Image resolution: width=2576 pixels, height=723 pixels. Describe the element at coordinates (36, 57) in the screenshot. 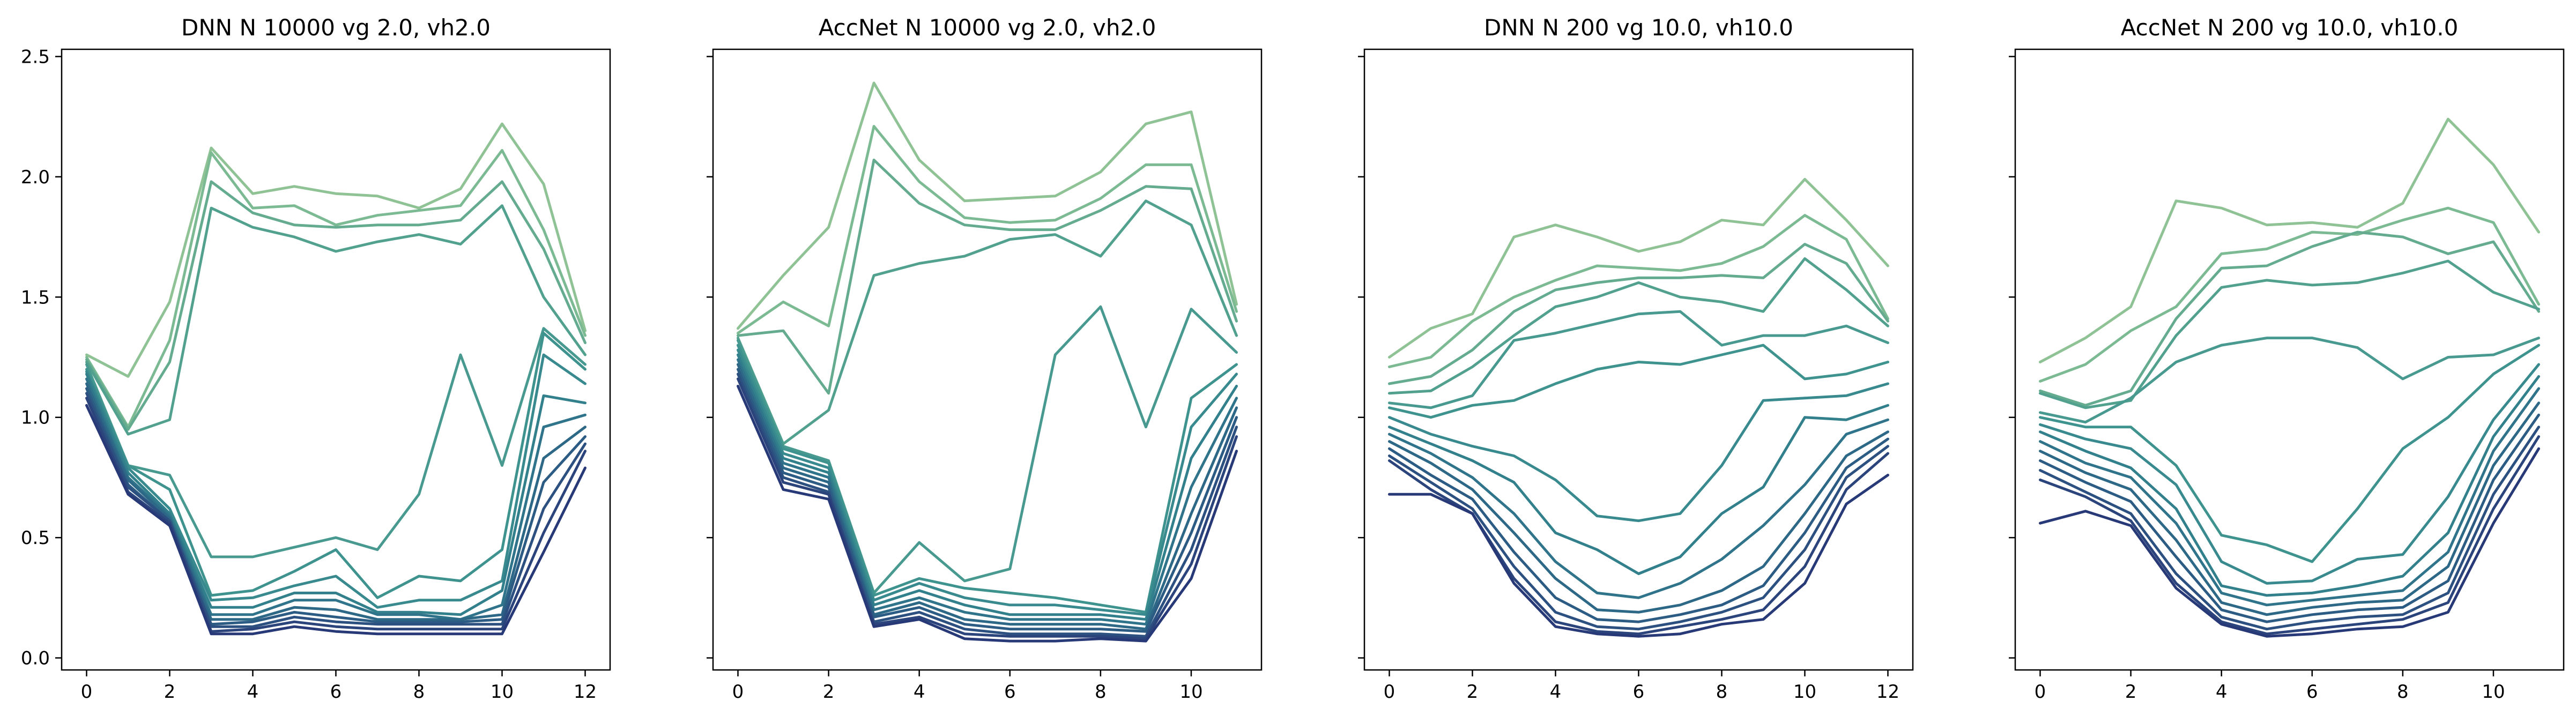

I see `y-tick-label: 2.5` at that location.